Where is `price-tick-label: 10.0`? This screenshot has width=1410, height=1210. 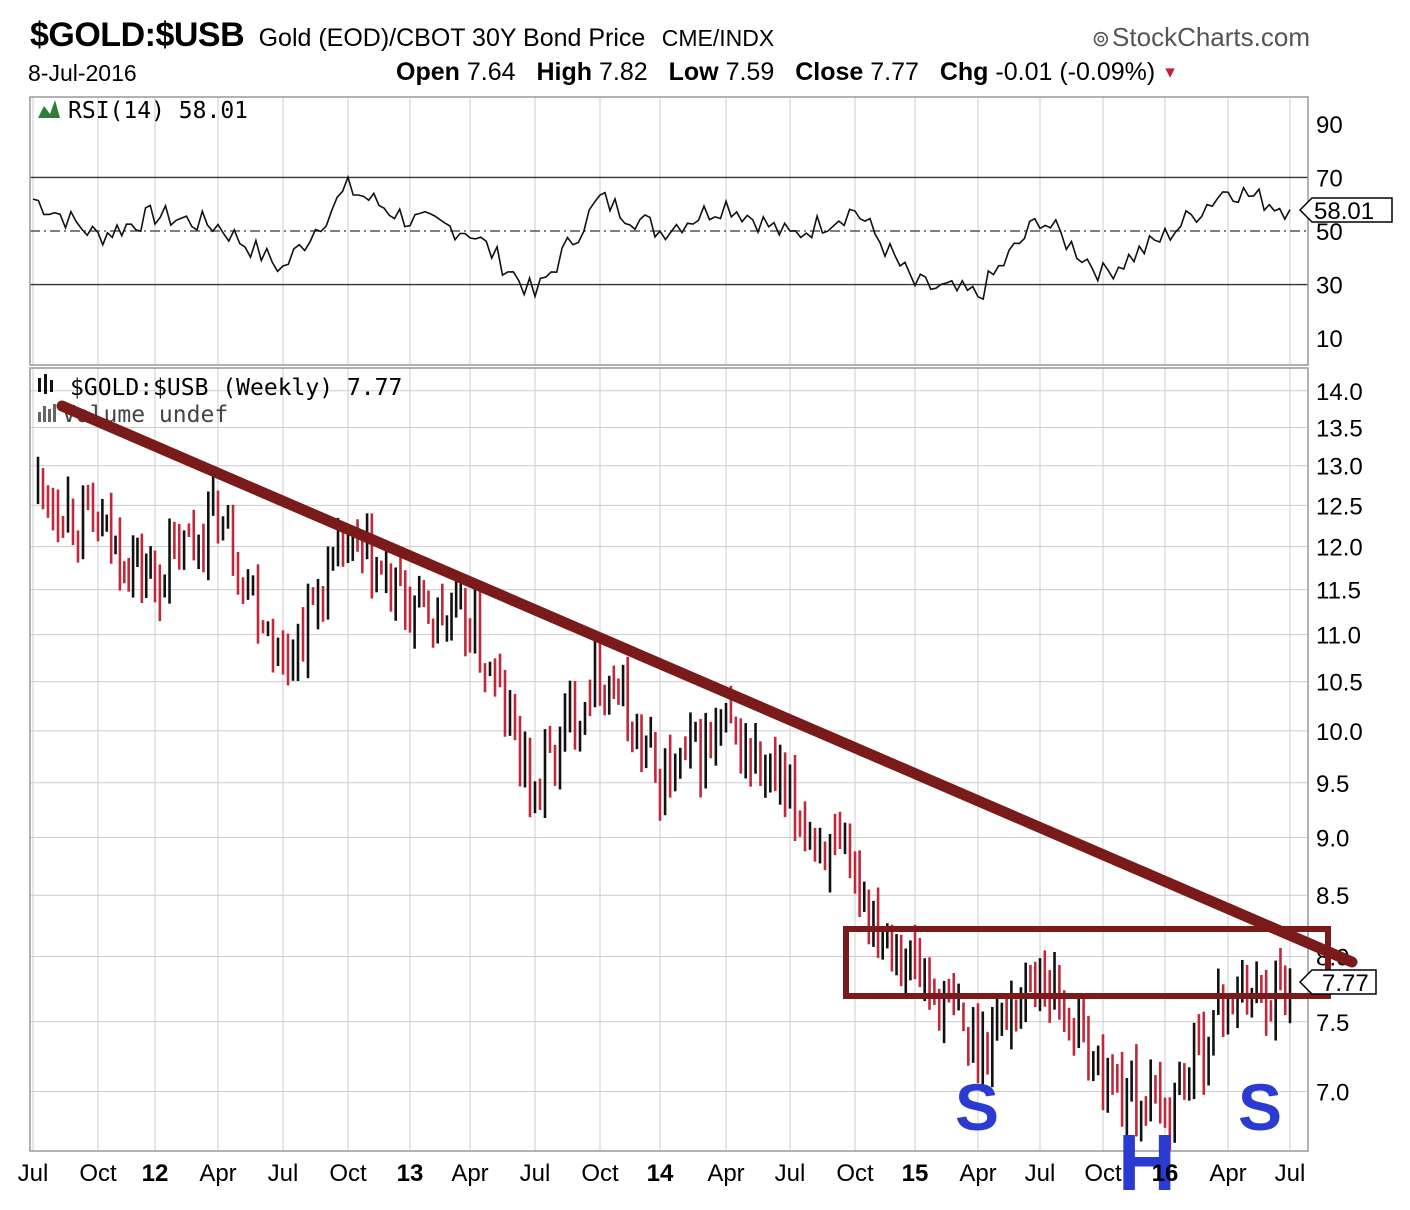
price-tick-label: 10.0 is located at coordinates (1339, 732).